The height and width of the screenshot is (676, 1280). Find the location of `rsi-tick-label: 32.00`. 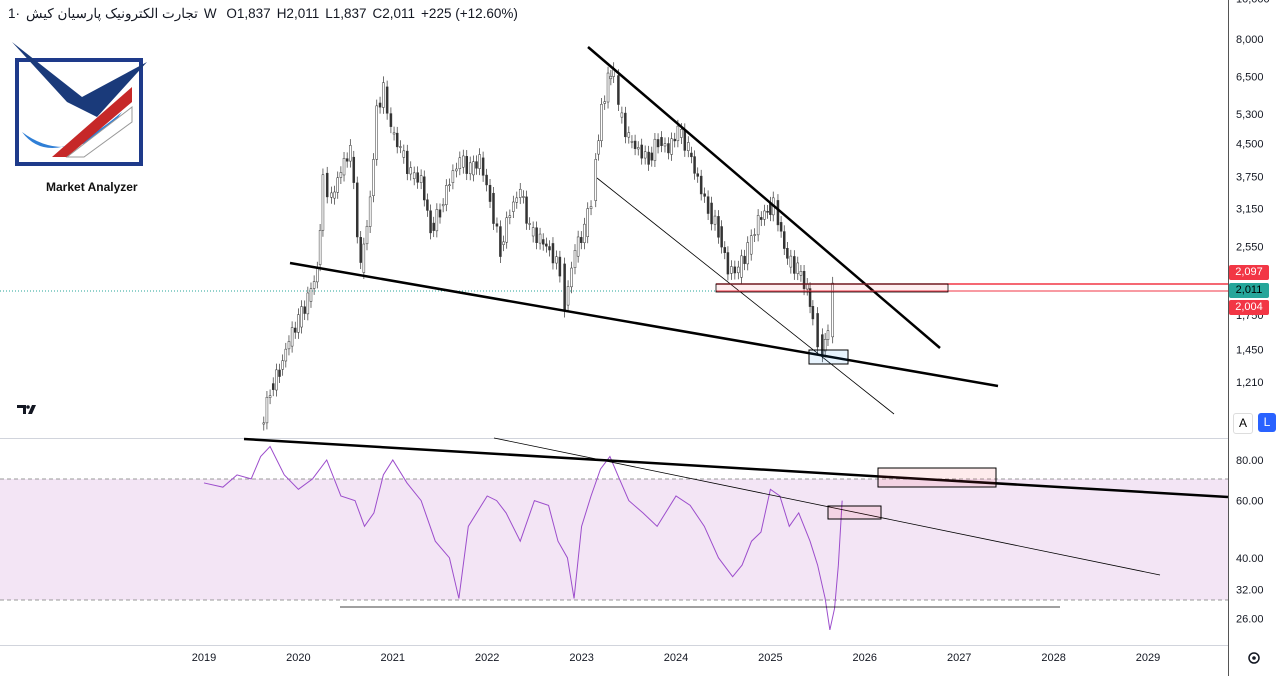

rsi-tick-label: 32.00 is located at coordinates (1250, 590).